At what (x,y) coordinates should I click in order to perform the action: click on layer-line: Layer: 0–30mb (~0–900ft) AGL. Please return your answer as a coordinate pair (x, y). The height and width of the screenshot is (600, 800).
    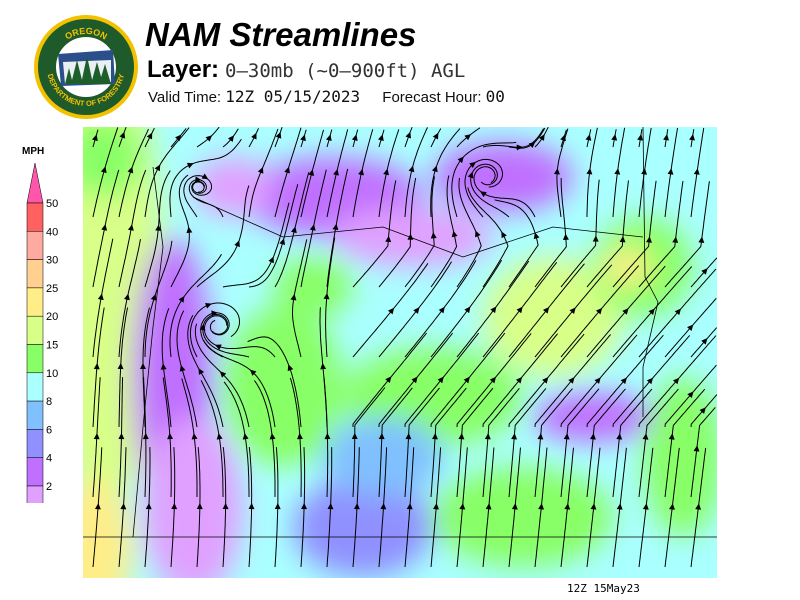
    Looking at the image, I should click on (306, 70).